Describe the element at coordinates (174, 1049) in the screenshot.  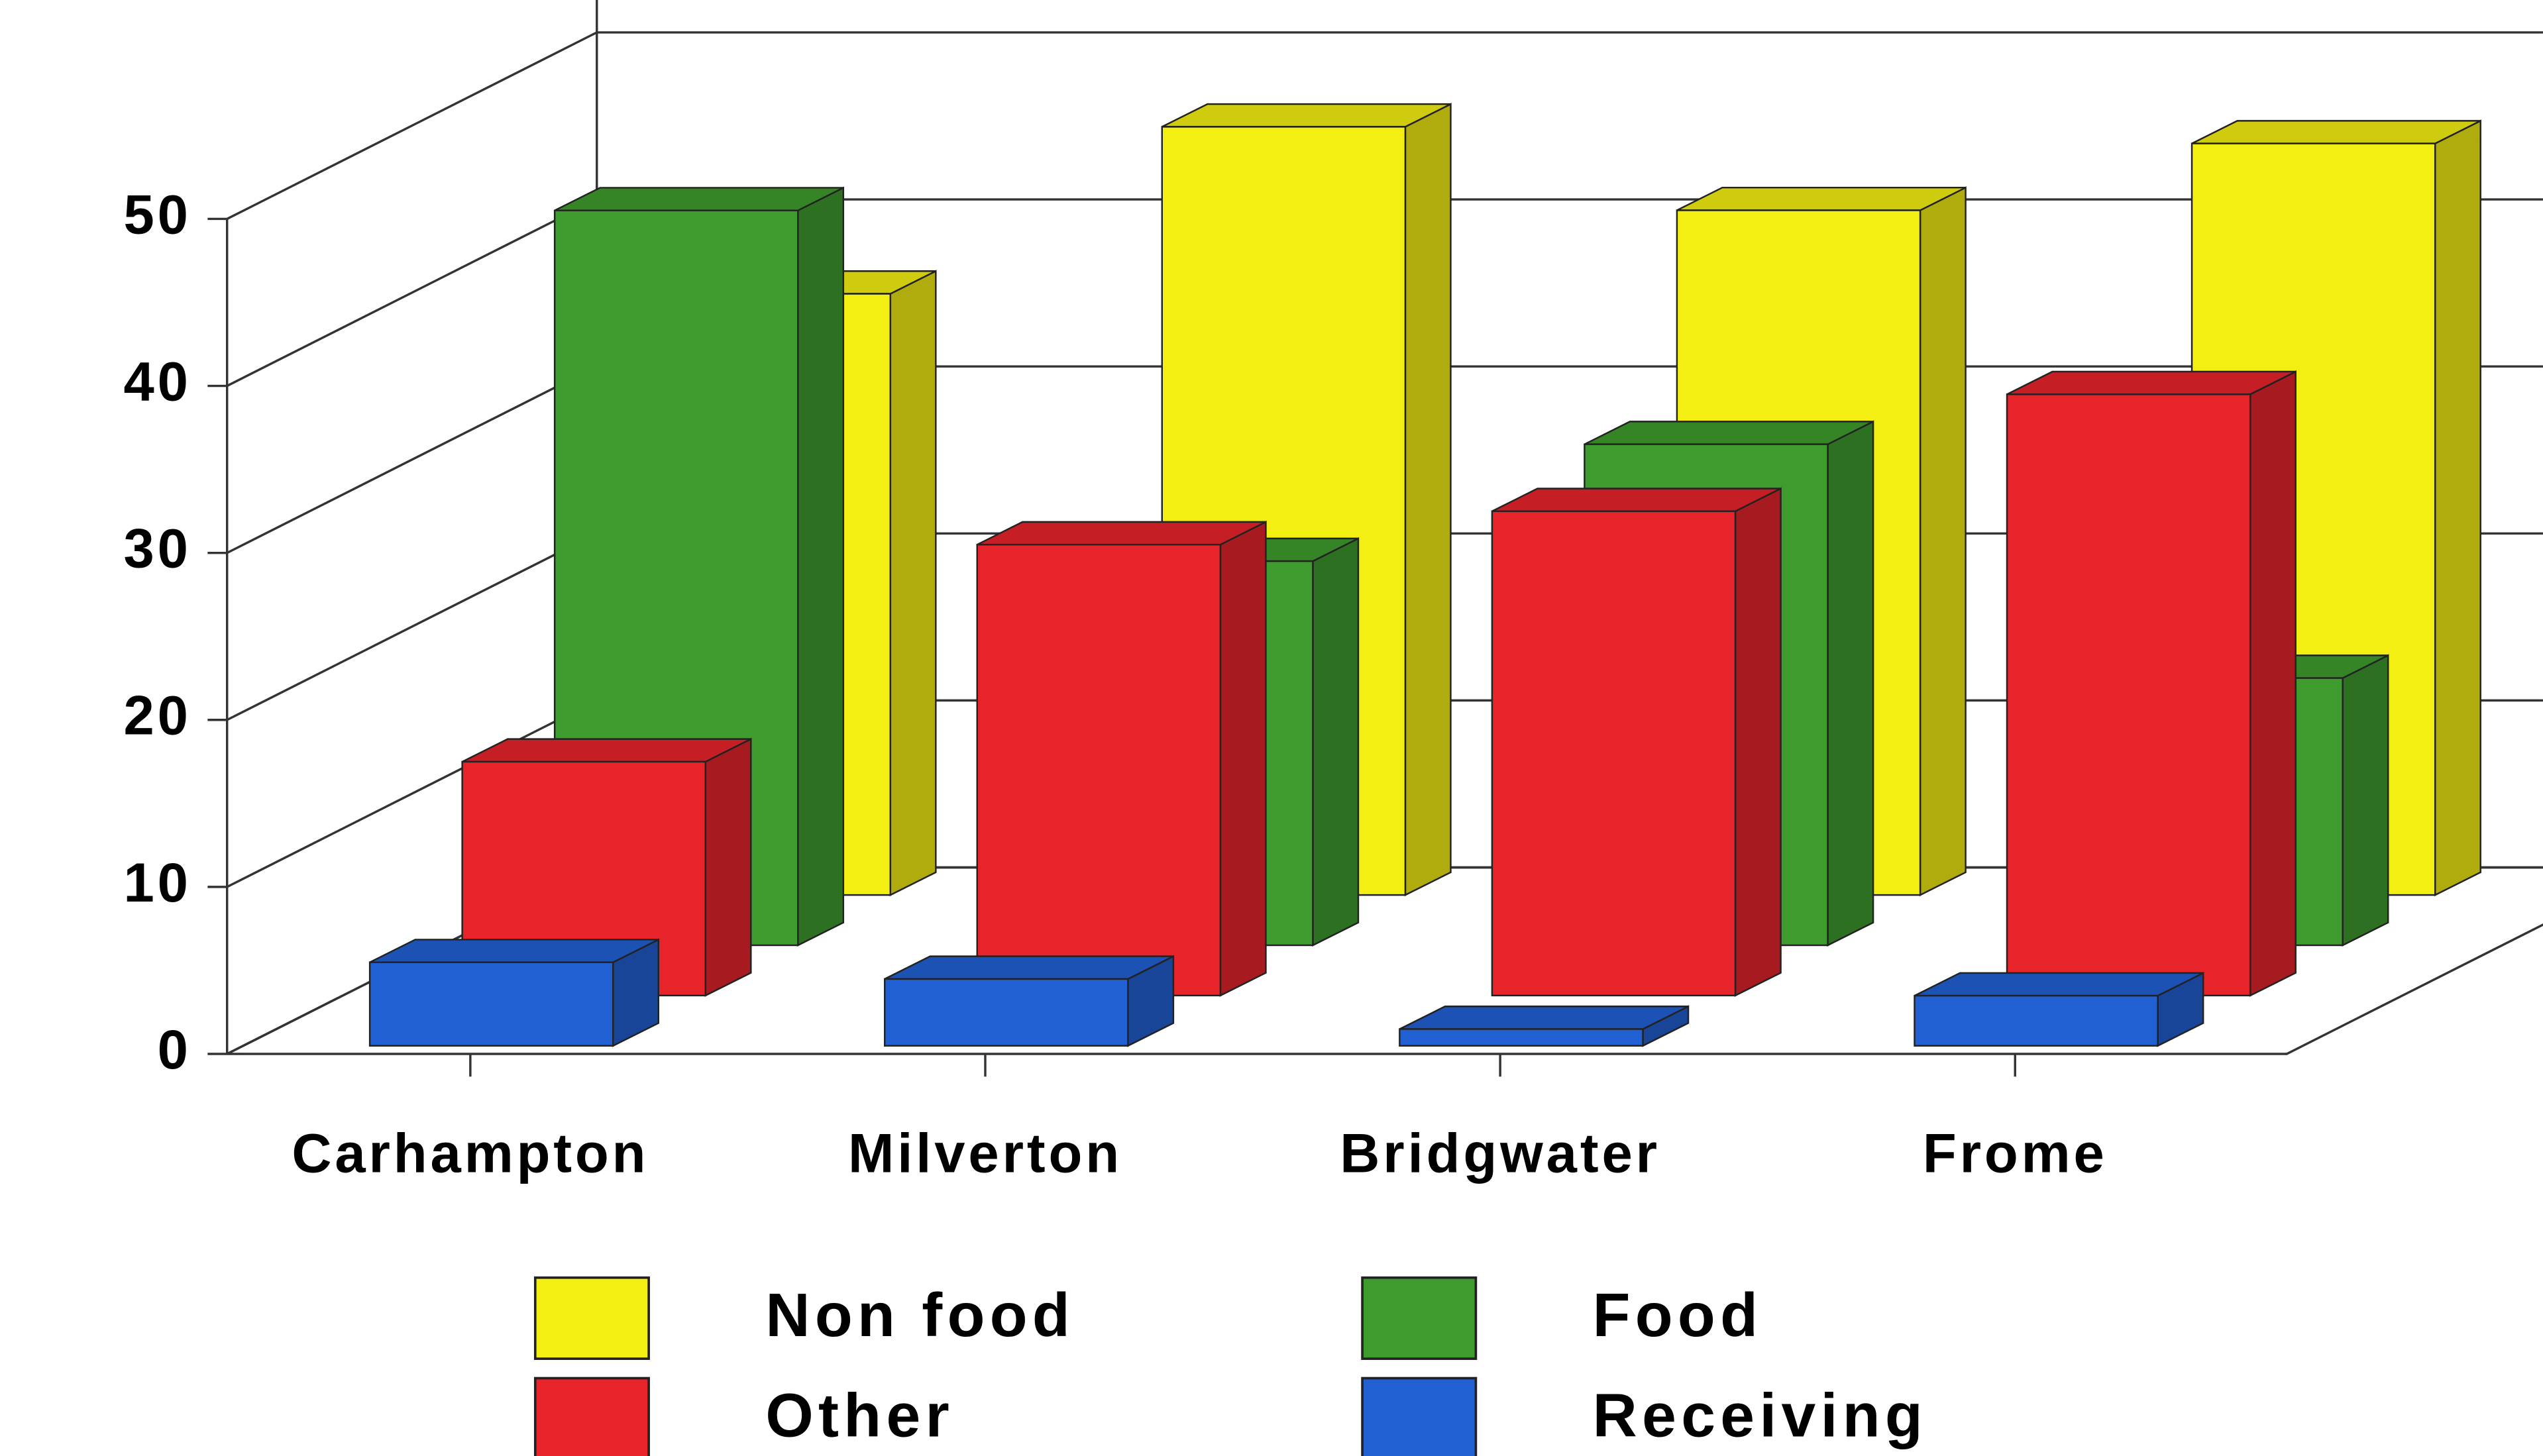
I see `y-tick-label: 0` at that location.